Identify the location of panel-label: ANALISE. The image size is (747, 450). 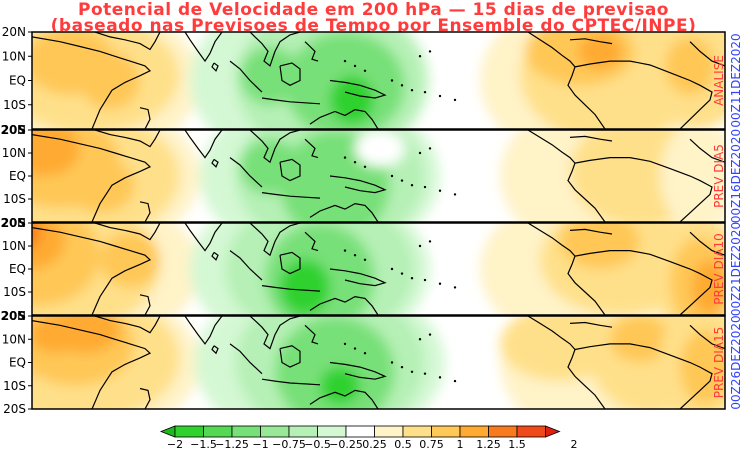
(719, 80).